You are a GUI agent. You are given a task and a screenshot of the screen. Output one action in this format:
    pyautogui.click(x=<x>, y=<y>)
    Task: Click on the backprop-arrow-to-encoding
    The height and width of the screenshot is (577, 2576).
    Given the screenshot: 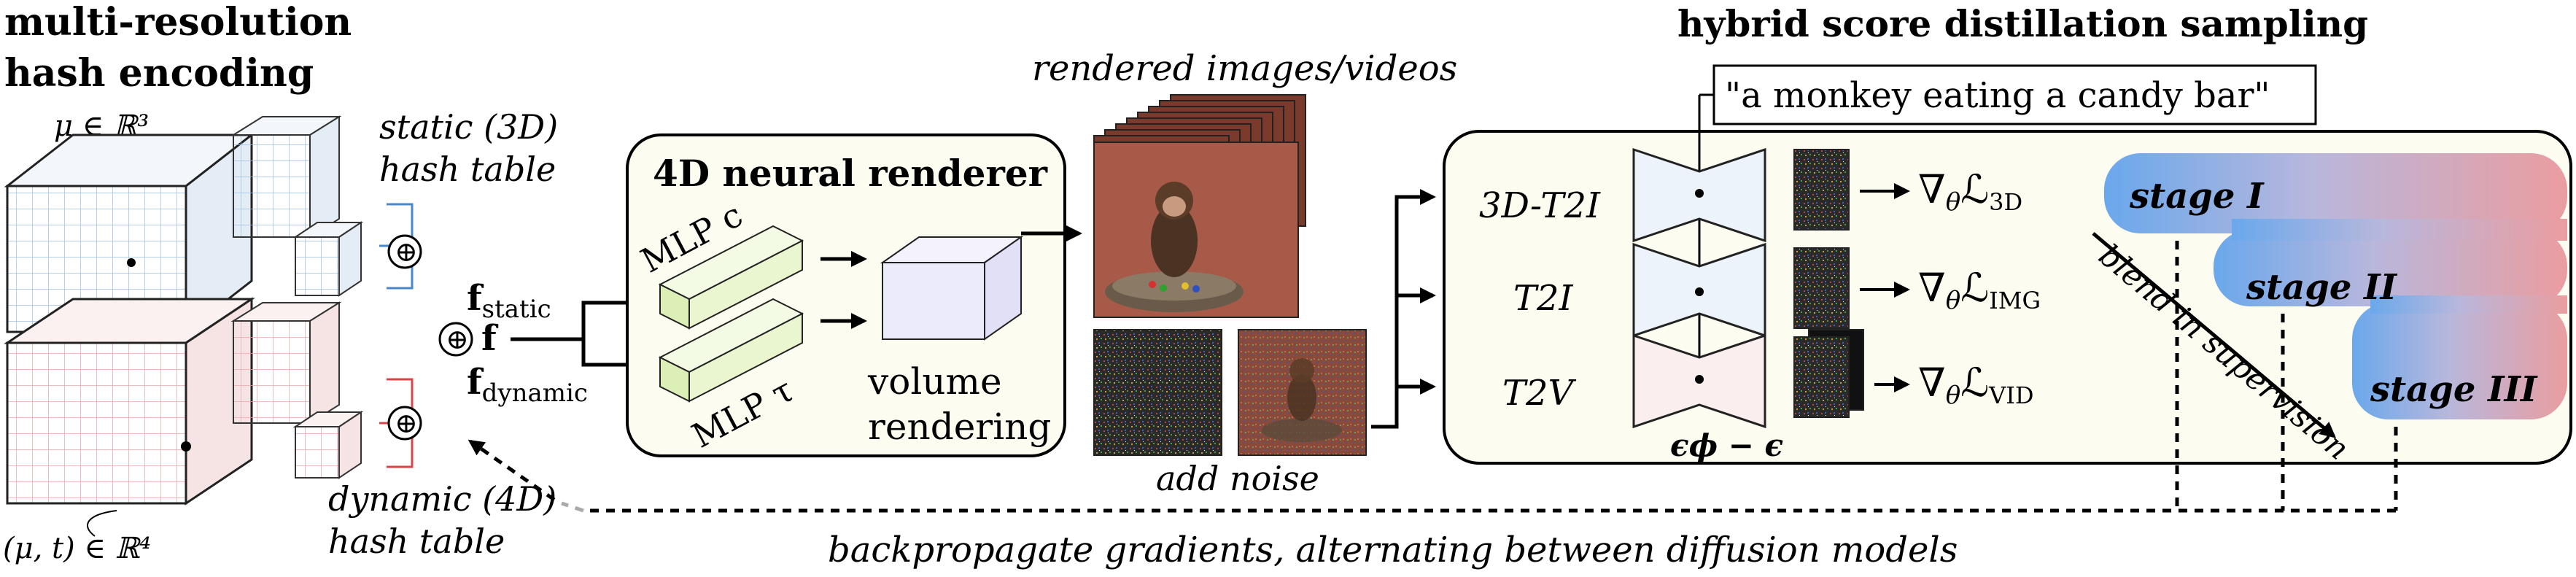 What is the action you would take?
    pyautogui.click(x=512, y=470)
    